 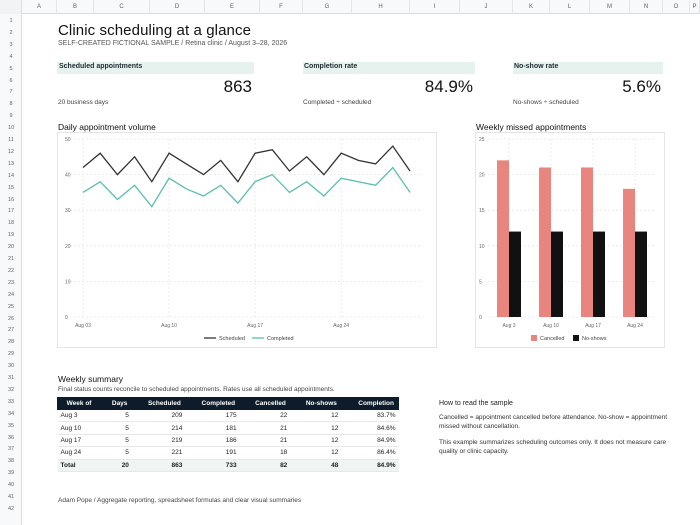 What do you see at coordinates (158, 441) in the screenshot?
I see `cell: 219` at bounding box center [158, 441].